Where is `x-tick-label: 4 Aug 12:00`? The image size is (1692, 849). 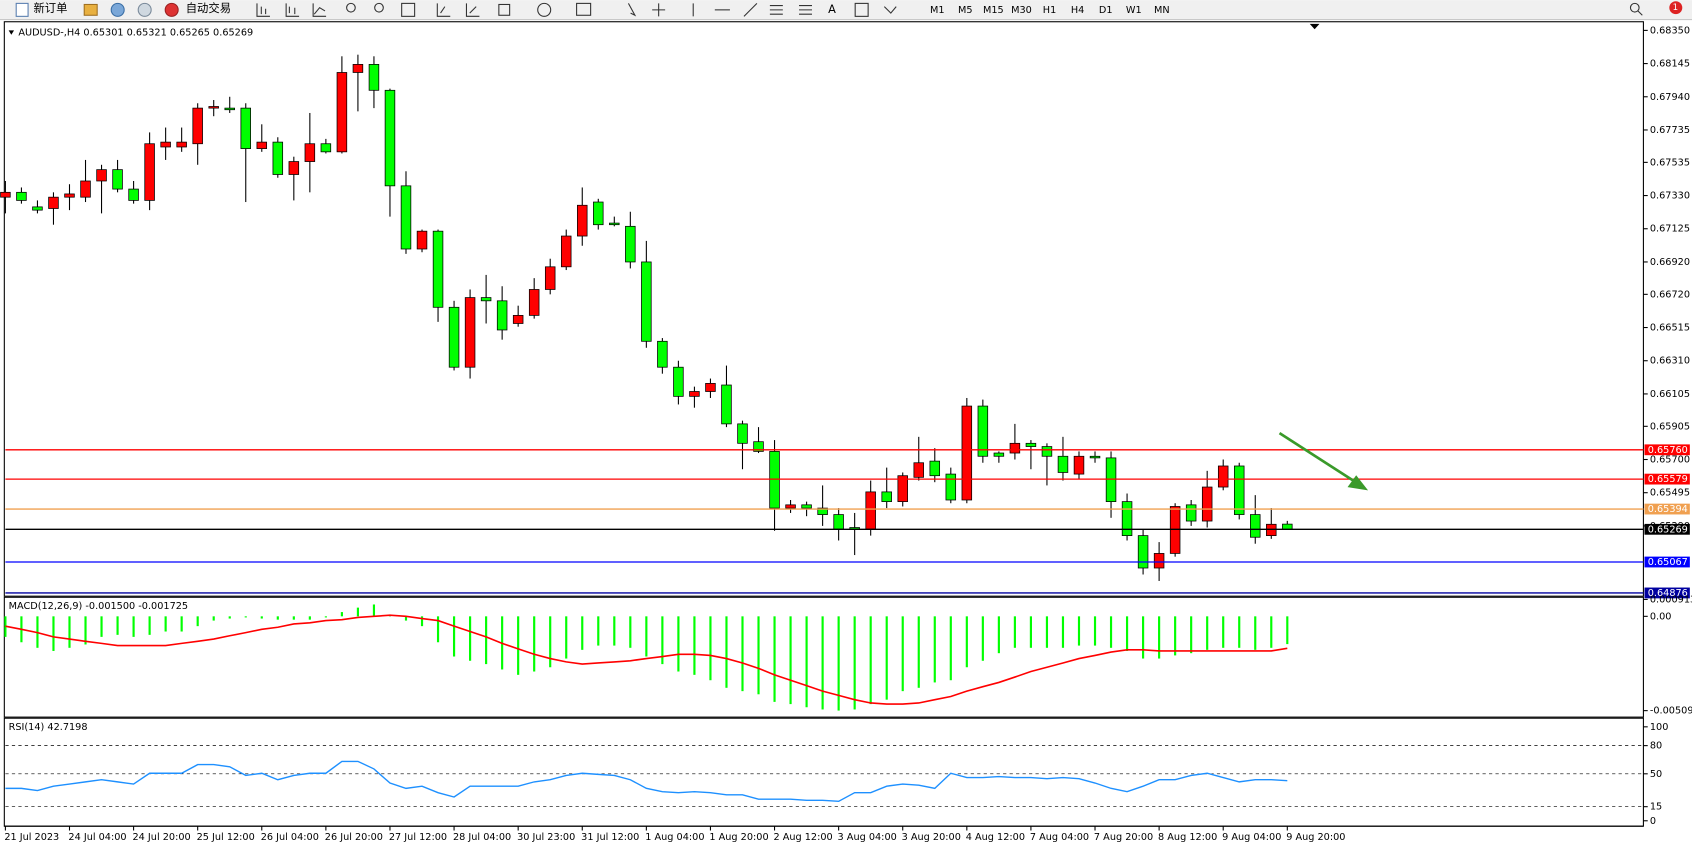 x-tick-label: 4 Aug 12:00 is located at coordinates (995, 837).